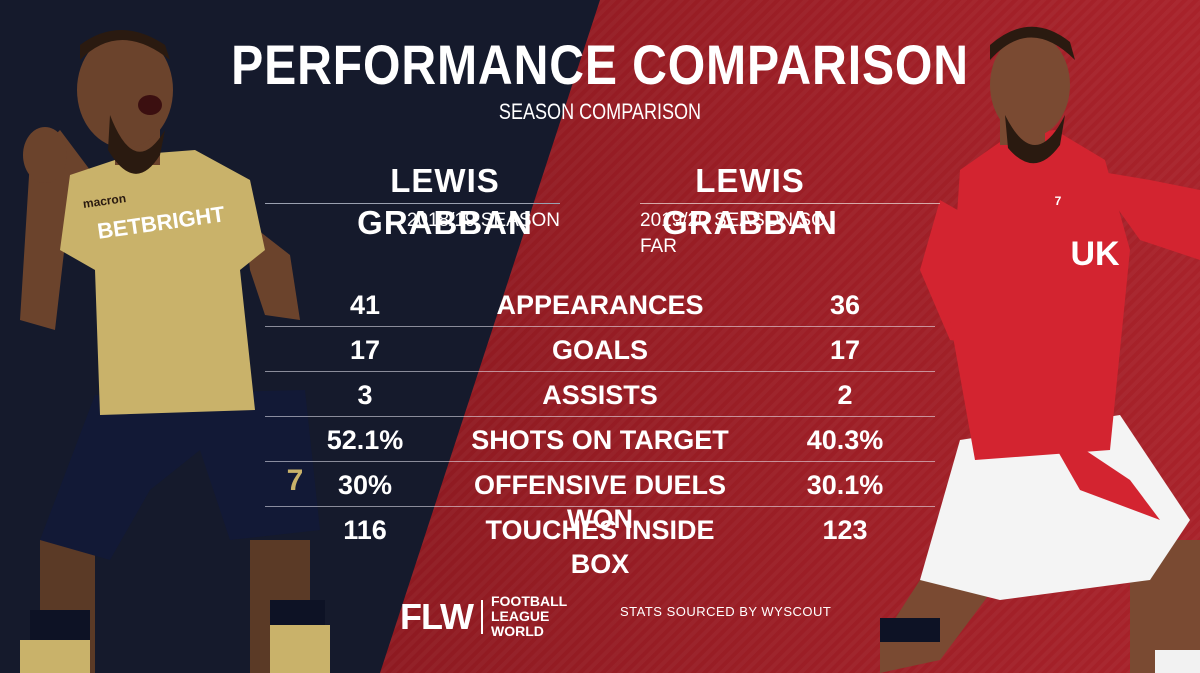 The height and width of the screenshot is (673, 1200). I want to click on stat-label: TOUCHES INSIDE BOX, so click(600, 547).